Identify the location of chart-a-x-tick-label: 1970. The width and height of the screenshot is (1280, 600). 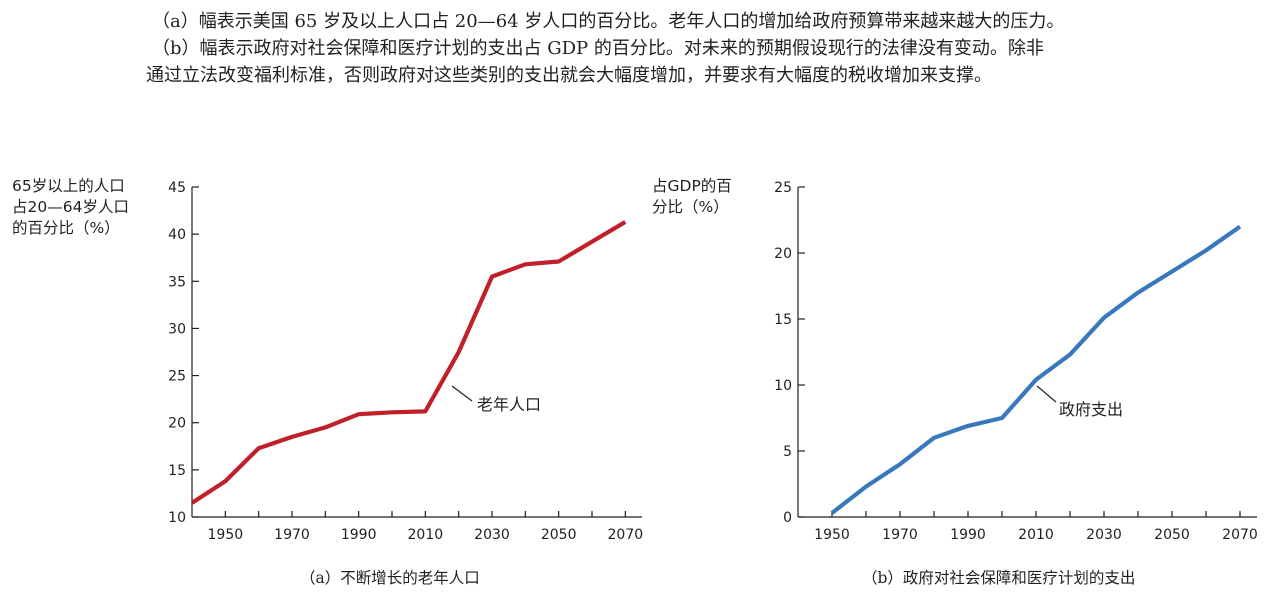
(292, 535).